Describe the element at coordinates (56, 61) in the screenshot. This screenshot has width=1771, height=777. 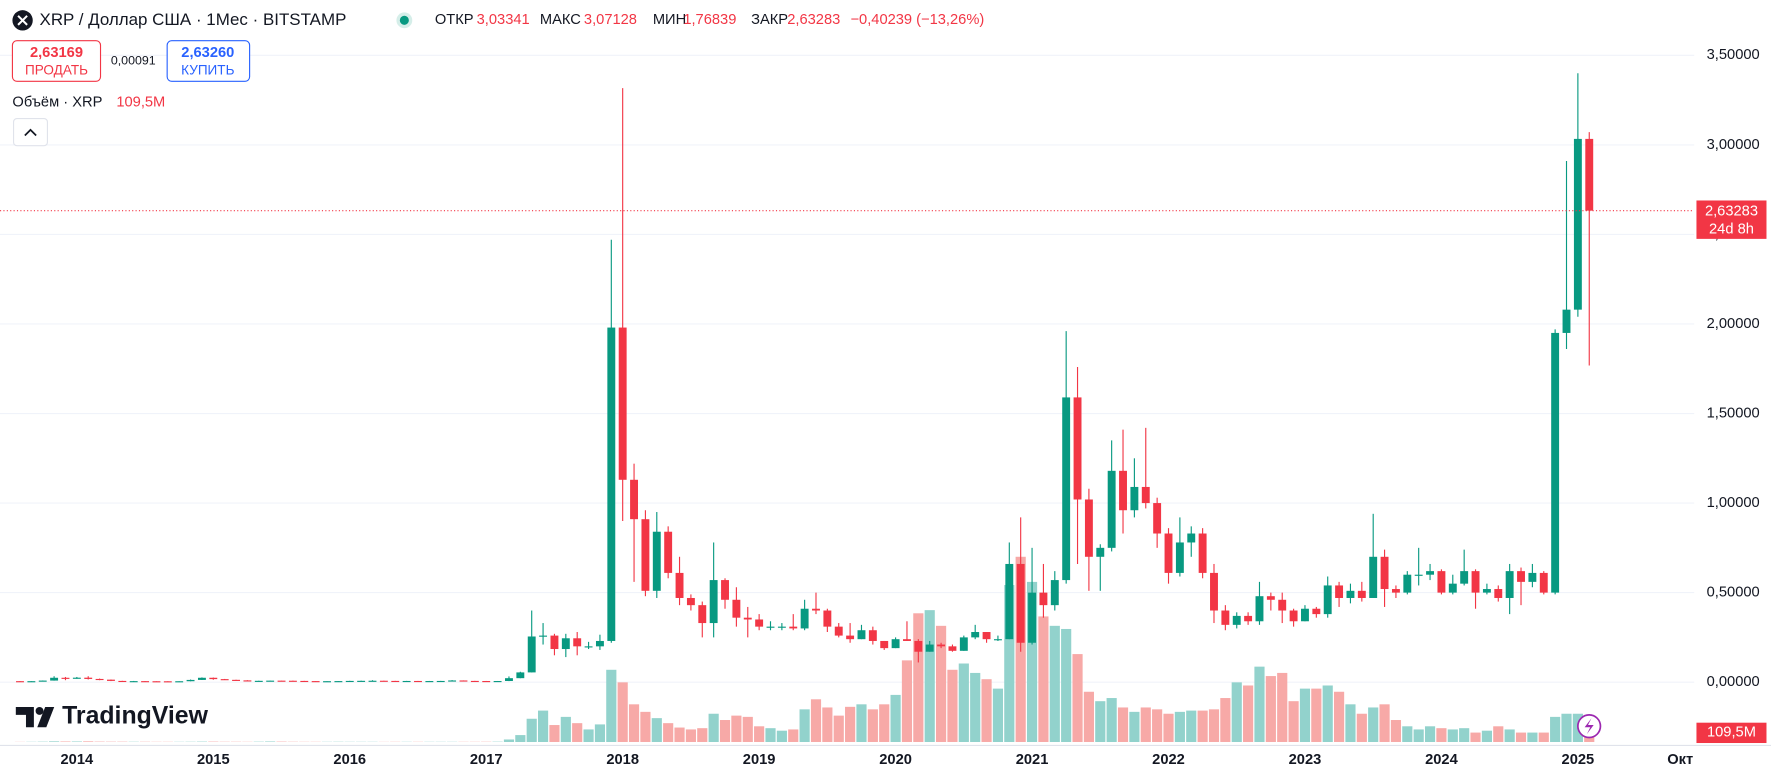
I see `sell-button` at that location.